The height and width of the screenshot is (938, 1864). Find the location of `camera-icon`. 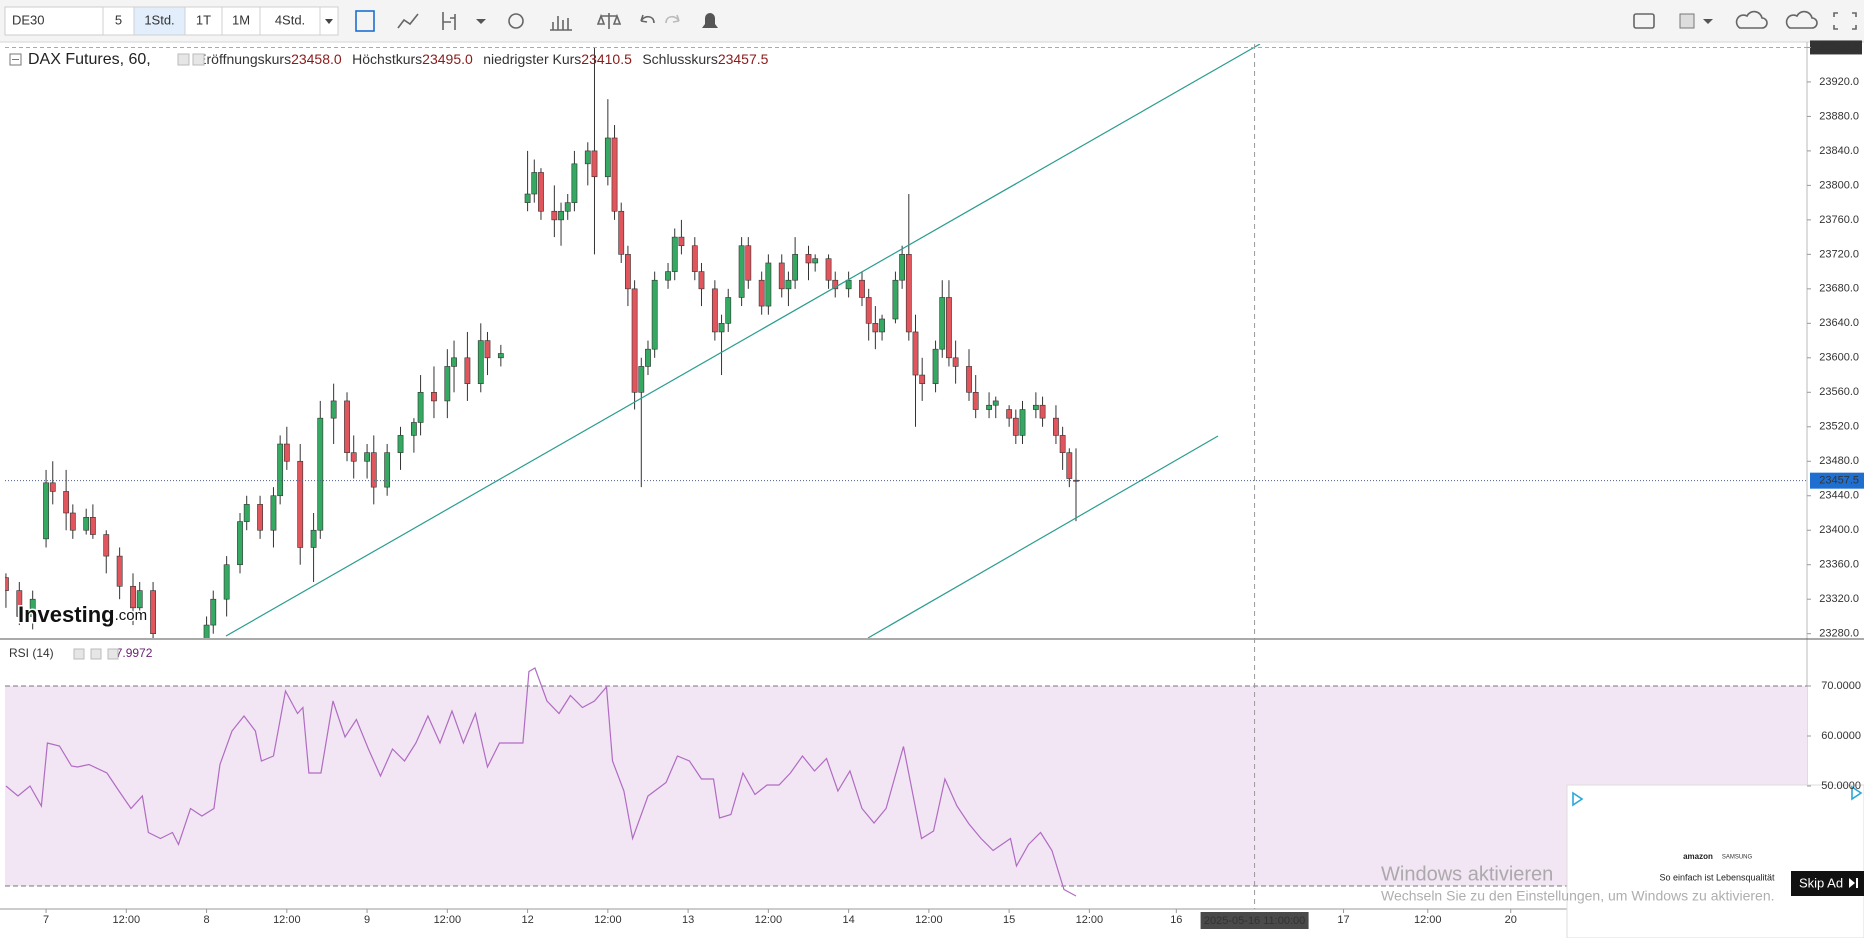

camera-icon is located at coordinates (1644, 21).